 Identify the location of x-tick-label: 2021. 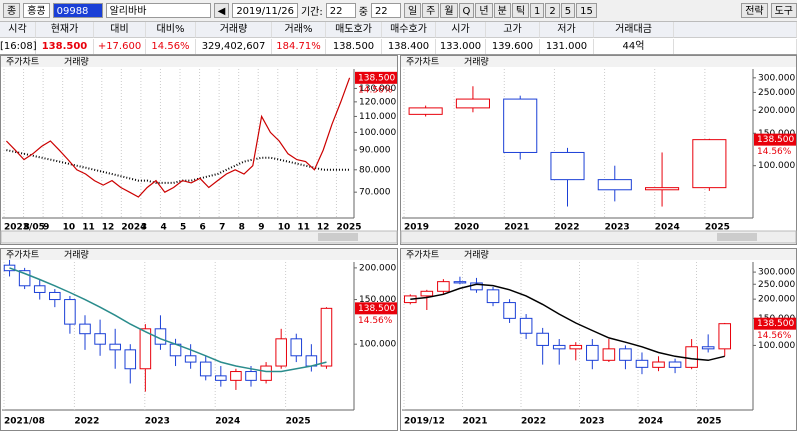
(475, 422).